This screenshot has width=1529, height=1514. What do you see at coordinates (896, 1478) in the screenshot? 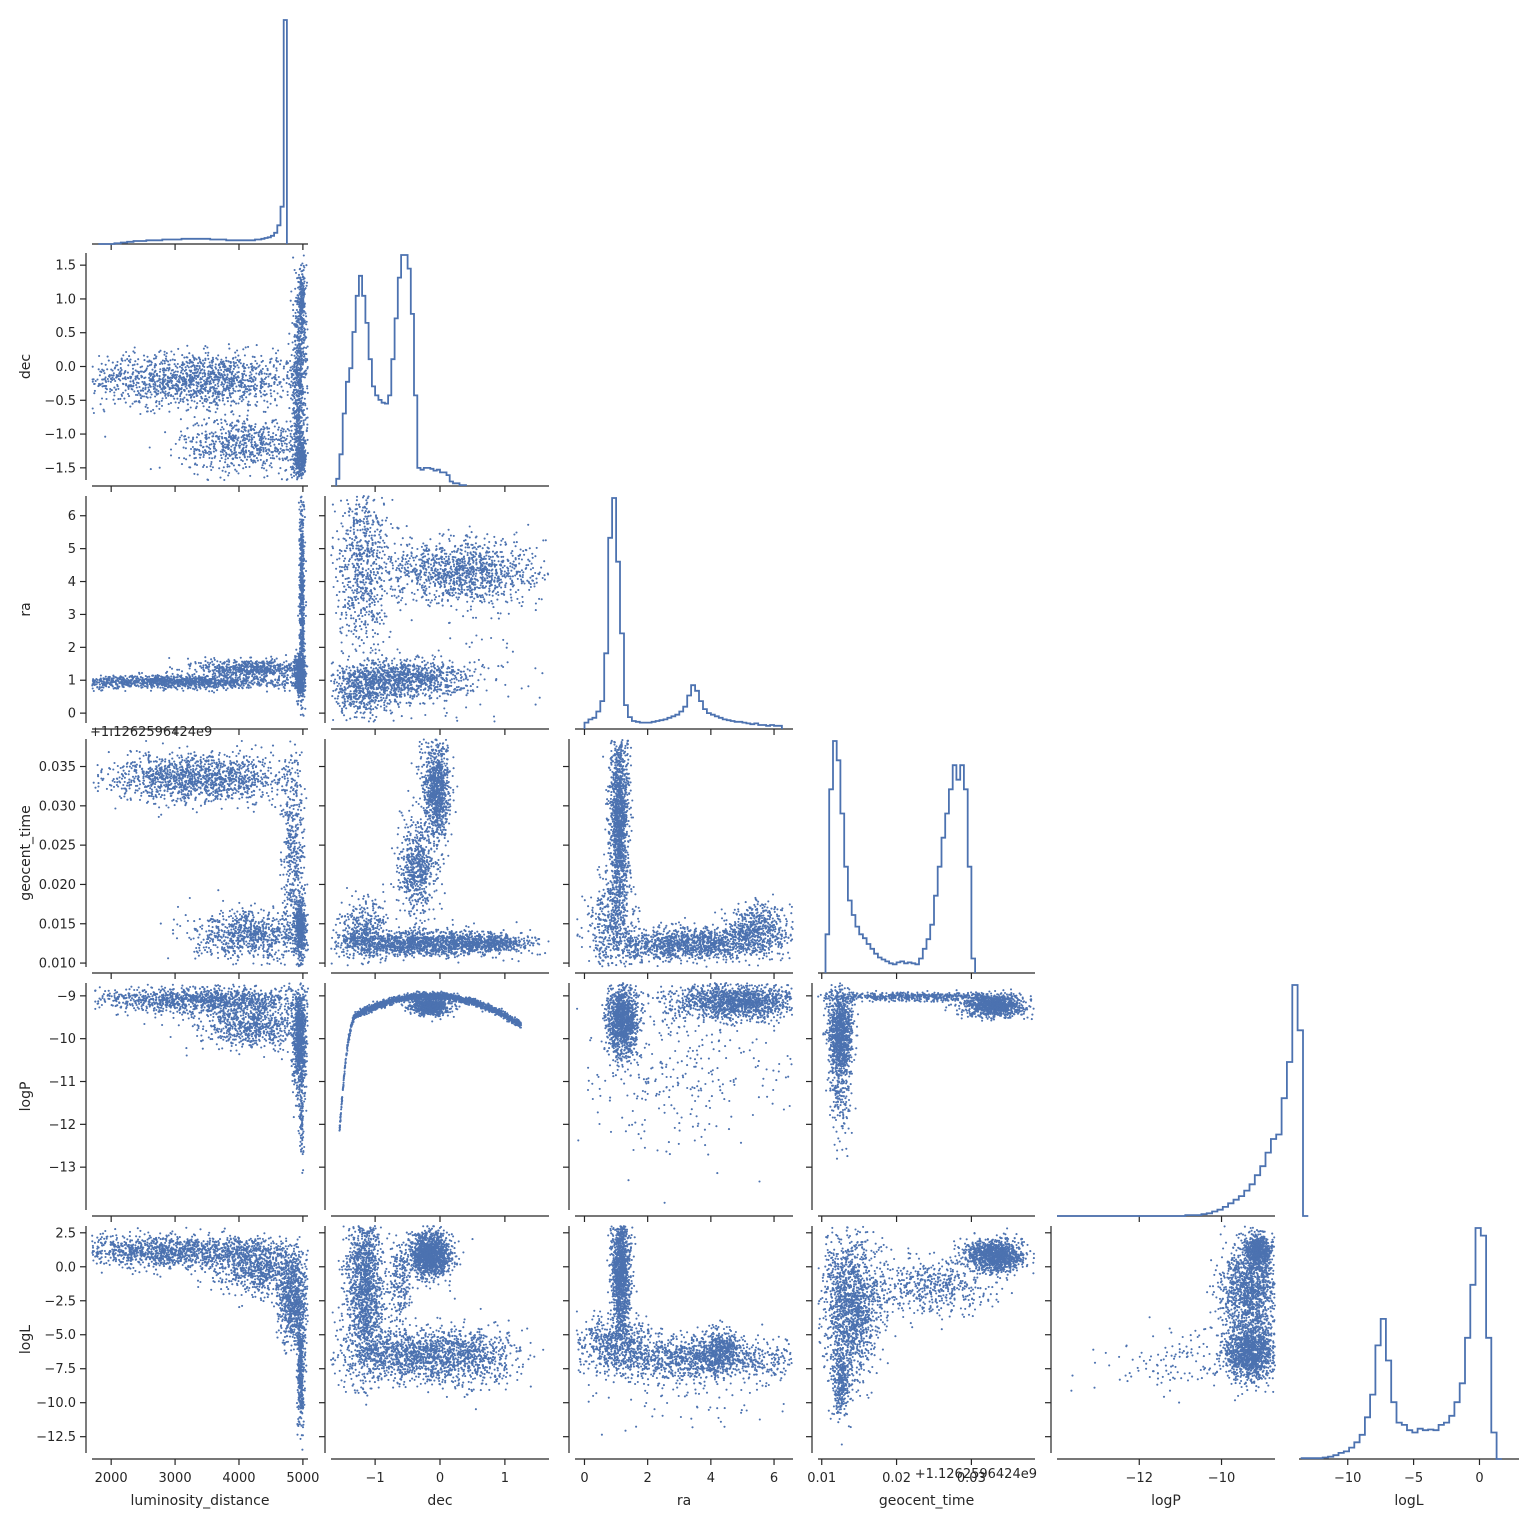
I see `x-tick-label: 0.02` at bounding box center [896, 1478].